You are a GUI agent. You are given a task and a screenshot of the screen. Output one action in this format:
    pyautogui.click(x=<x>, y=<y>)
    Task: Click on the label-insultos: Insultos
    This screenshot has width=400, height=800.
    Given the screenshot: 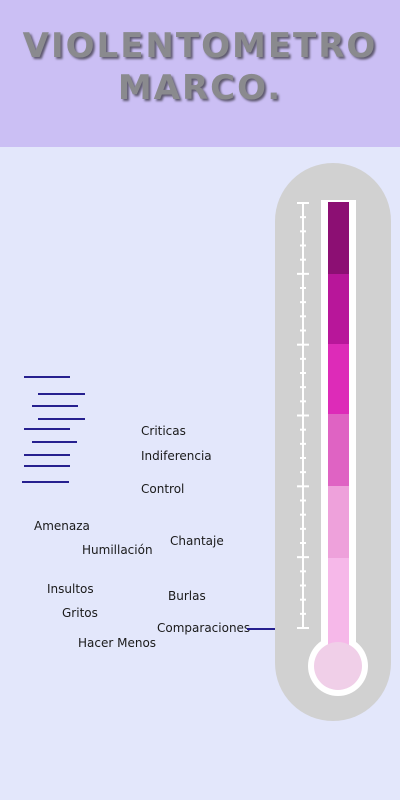 What is the action you would take?
    pyautogui.click(x=70, y=589)
    